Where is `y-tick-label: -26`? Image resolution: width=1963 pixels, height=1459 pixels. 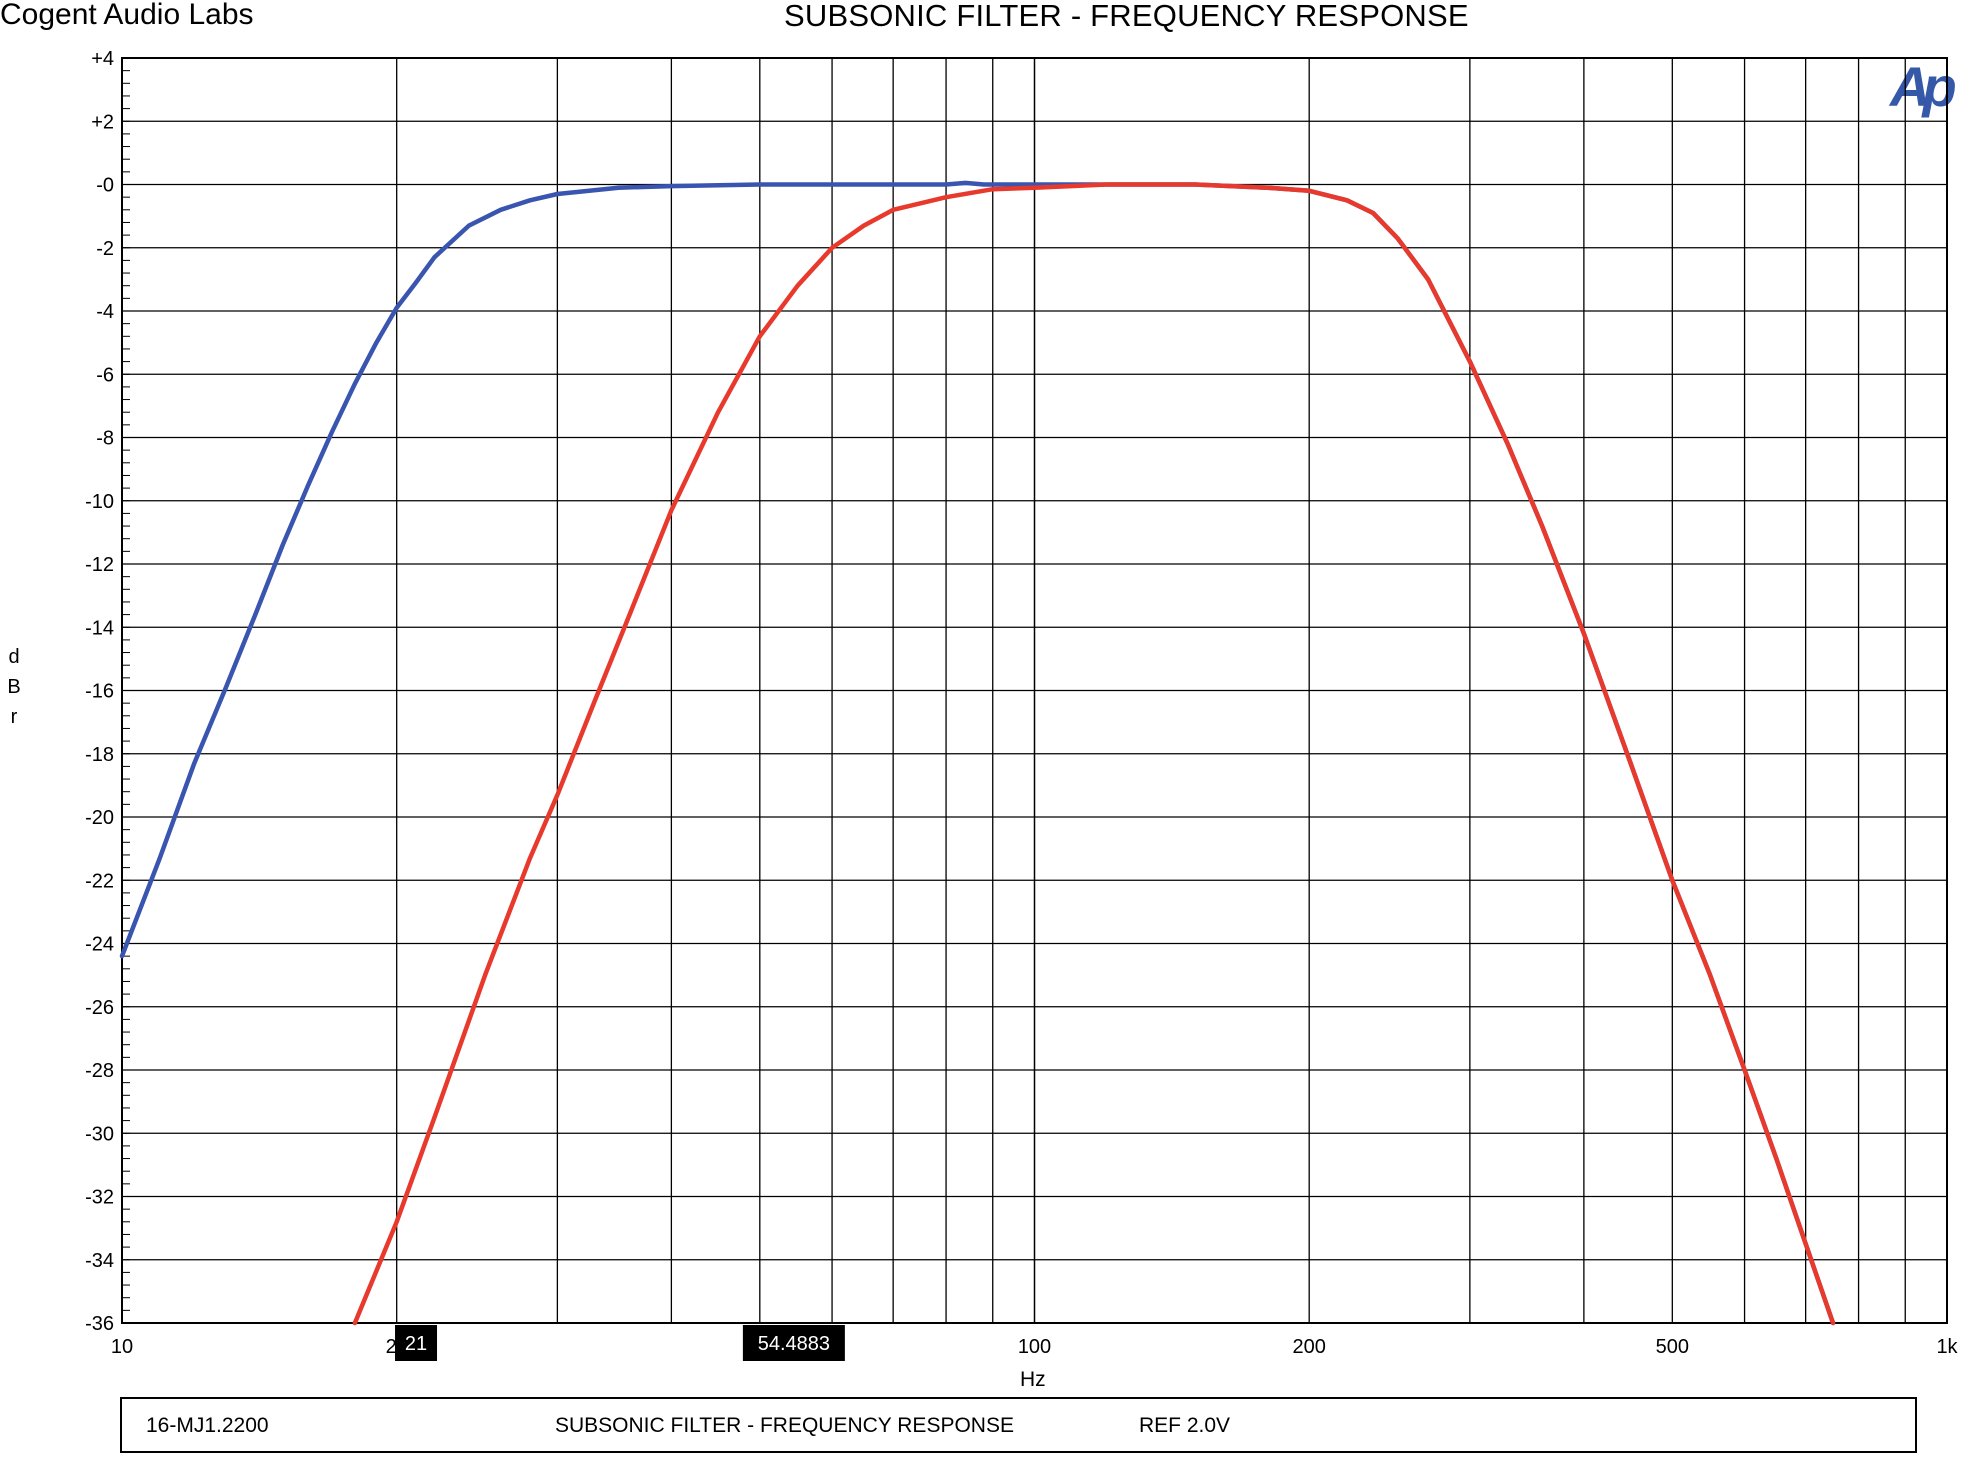
y-tick-label: -26 is located at coordinates (99, 1008).